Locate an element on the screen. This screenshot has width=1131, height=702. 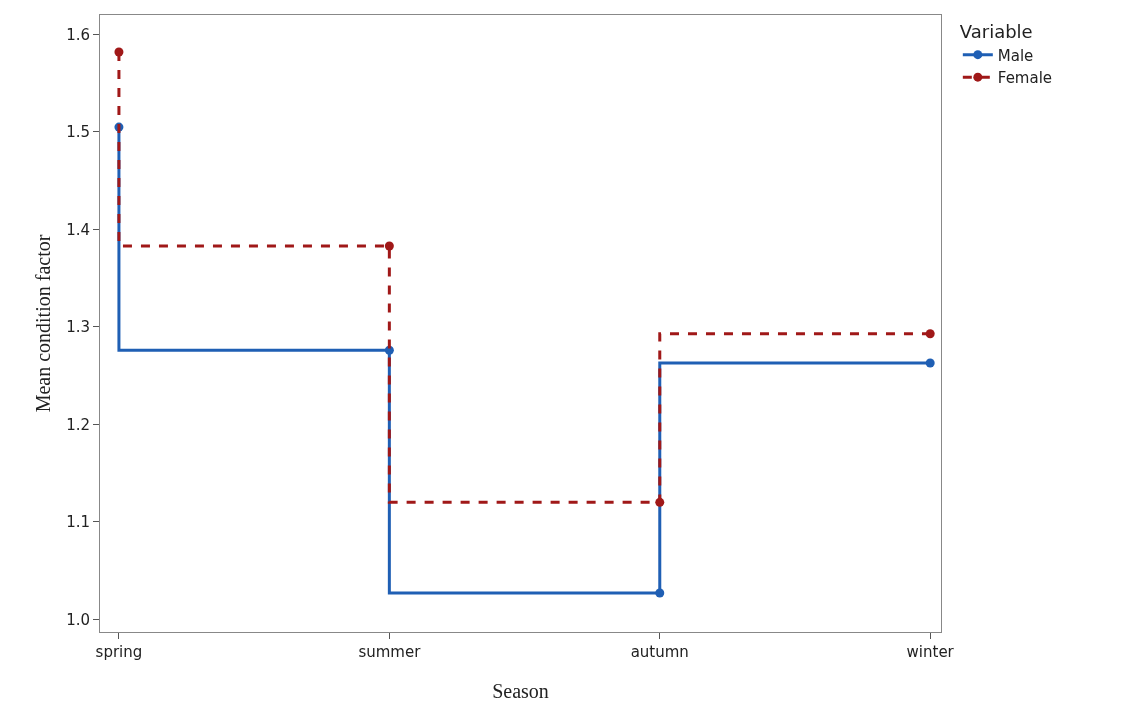
y-axis-title: Mean condition factor is located at coordinates (43, 323).